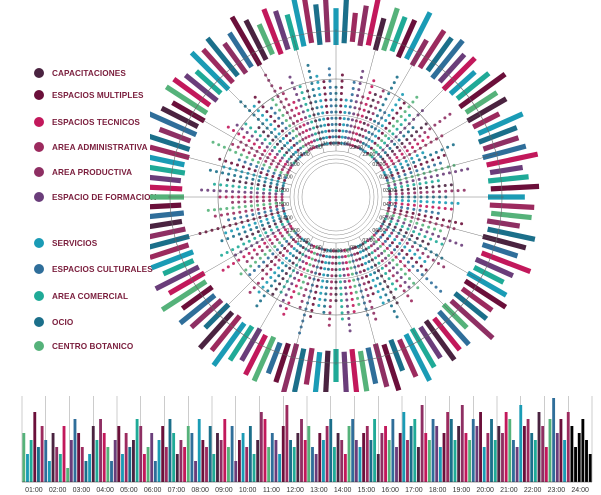 Image resolution: width=601 pixels, height=495 pixels. I want to click on x-tick-label: 09:00, so click(224, 490).